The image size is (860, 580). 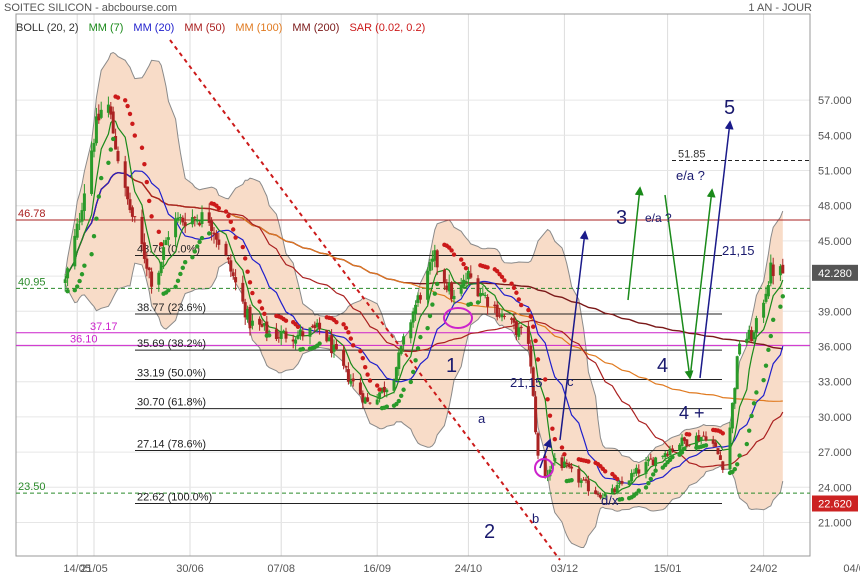 What do you see at coordinates (835, 504) in the screenshot?
I see `low-price-badge: 22.620` at bounding box center [835, 504].